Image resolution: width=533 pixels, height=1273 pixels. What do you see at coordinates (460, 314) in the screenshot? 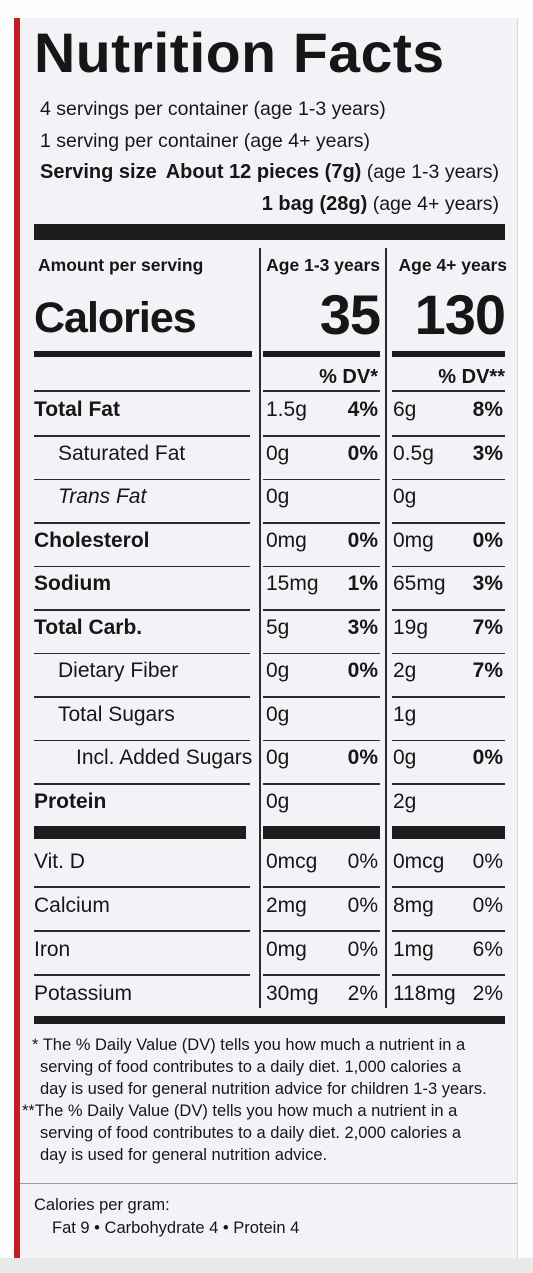
I see `calories-age-4-plus: 130` at bounding box center [460, 314].